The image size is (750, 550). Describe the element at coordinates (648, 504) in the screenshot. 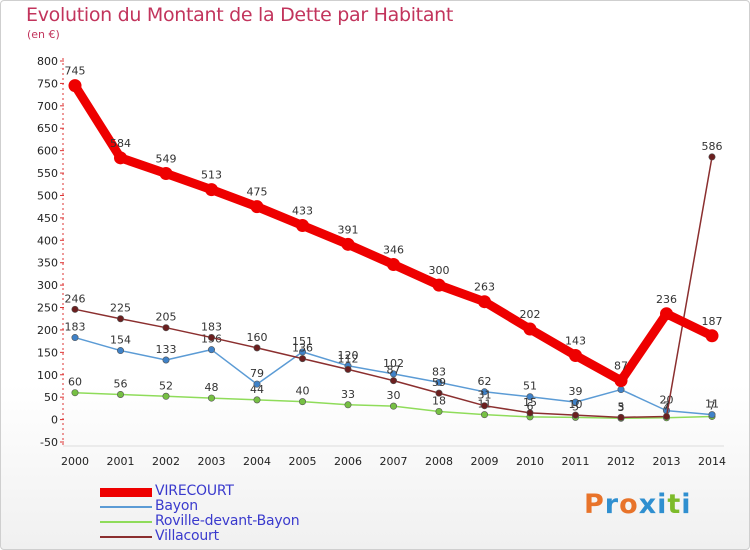

I see `logo-letter: x` at that location.